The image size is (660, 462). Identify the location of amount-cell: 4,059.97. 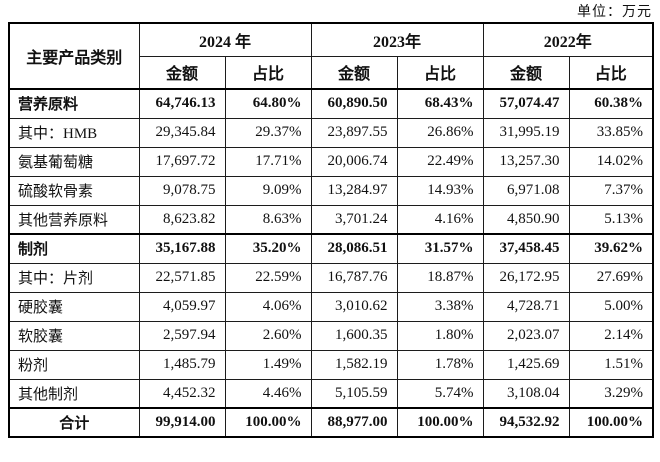
(182, 306).